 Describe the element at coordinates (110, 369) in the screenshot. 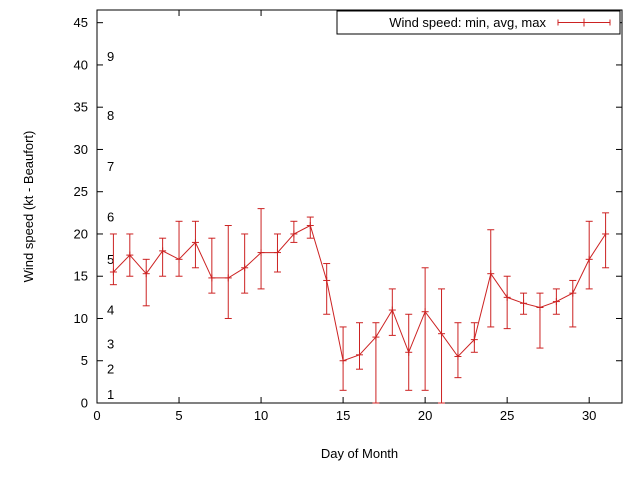

I see `beaufort-label: 2` at that location.